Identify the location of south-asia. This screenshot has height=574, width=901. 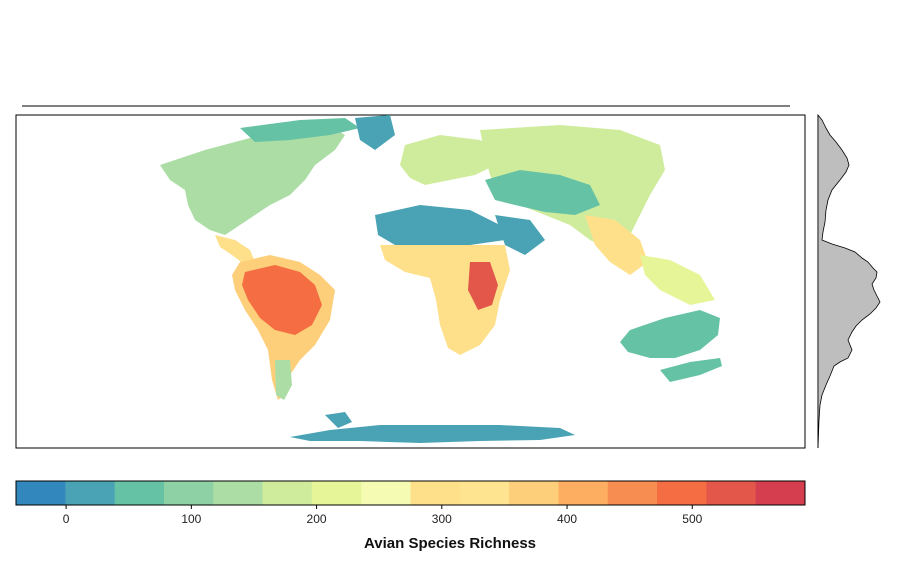
(616, 245).